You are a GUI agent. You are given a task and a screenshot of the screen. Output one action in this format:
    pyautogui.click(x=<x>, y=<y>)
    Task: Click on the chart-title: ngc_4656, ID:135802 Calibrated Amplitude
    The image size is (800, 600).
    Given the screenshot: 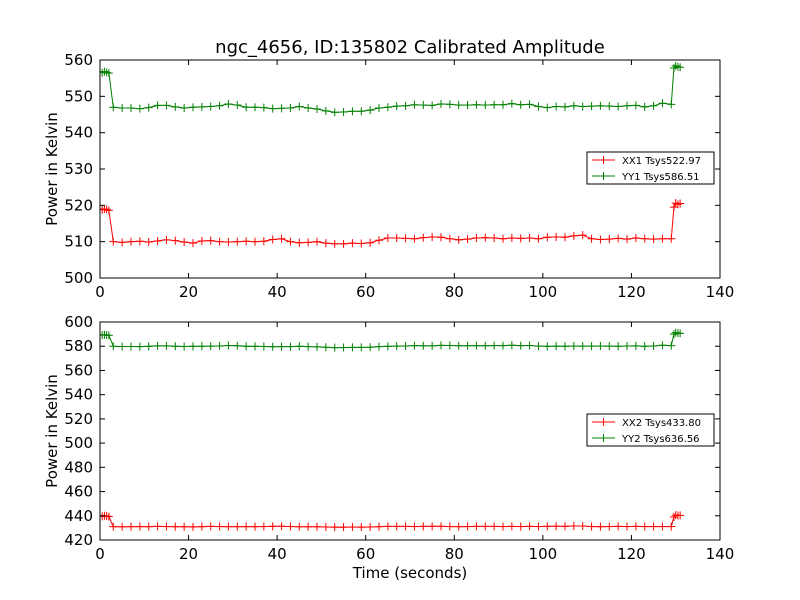 What is the action you would take?
    pyautogui.click(x=410, y=47)
    